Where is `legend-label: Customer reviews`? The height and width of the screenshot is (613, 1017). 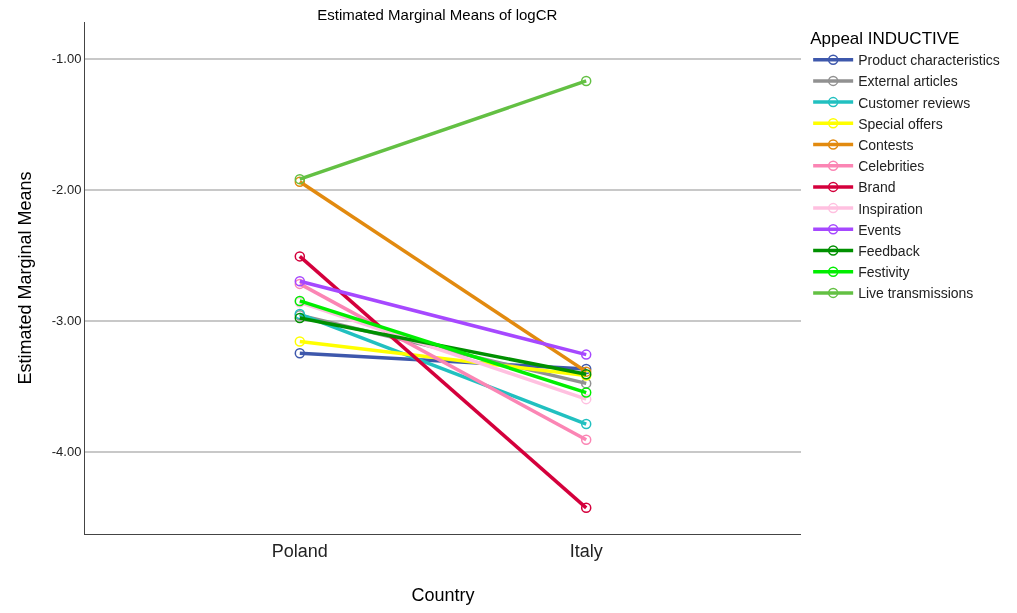
legend-label: Customer reviews is located at coordinates (914, 102).